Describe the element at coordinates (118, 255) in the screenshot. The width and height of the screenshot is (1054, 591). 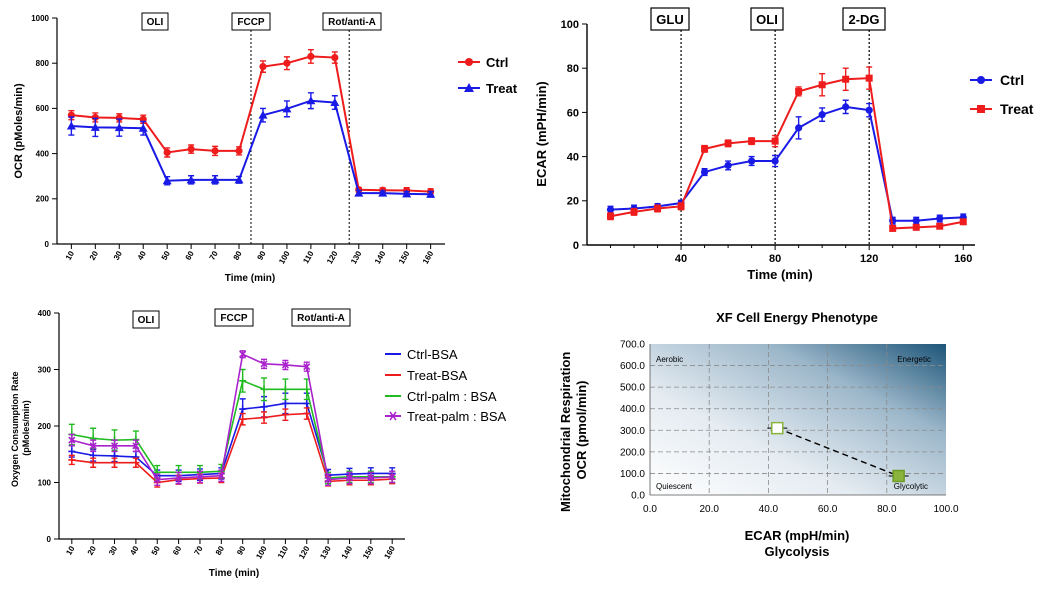
I see `ocr-x-tick-label-2: 30` at that location.